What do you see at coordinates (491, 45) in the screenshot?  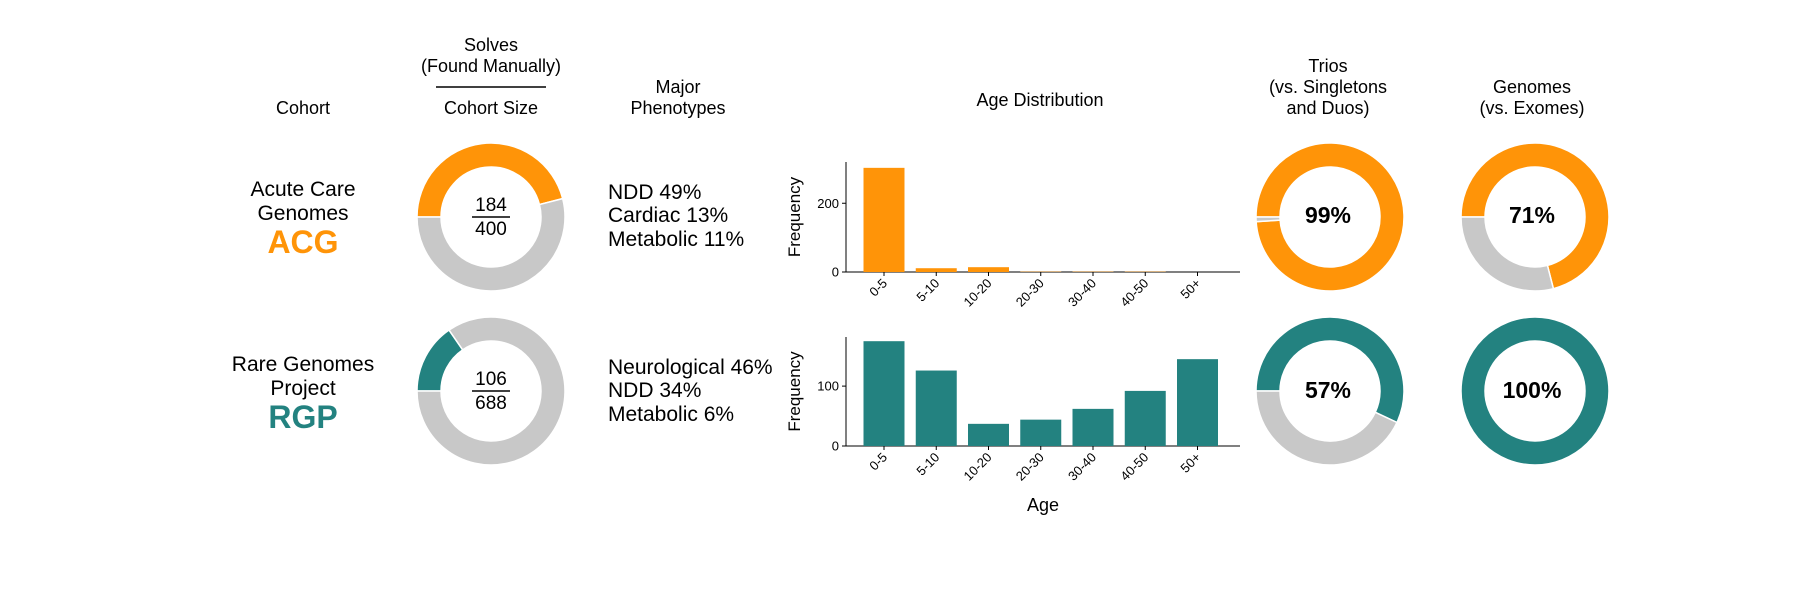 I see `header-solves: Solves` at bounding box center [491, 45].